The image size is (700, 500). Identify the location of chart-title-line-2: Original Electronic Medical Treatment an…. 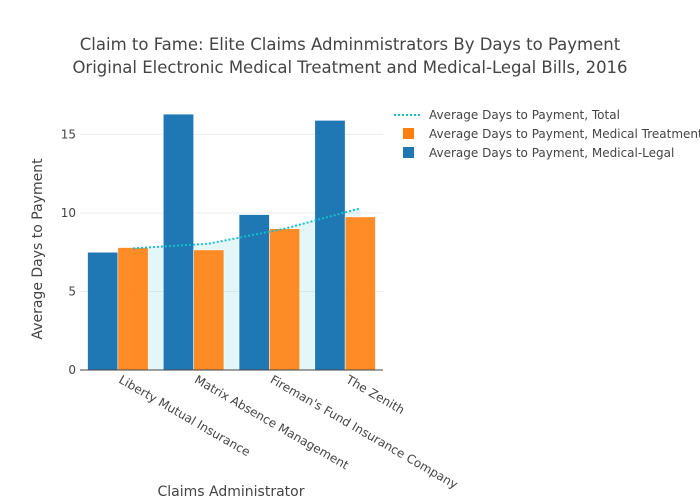
(349, 67).